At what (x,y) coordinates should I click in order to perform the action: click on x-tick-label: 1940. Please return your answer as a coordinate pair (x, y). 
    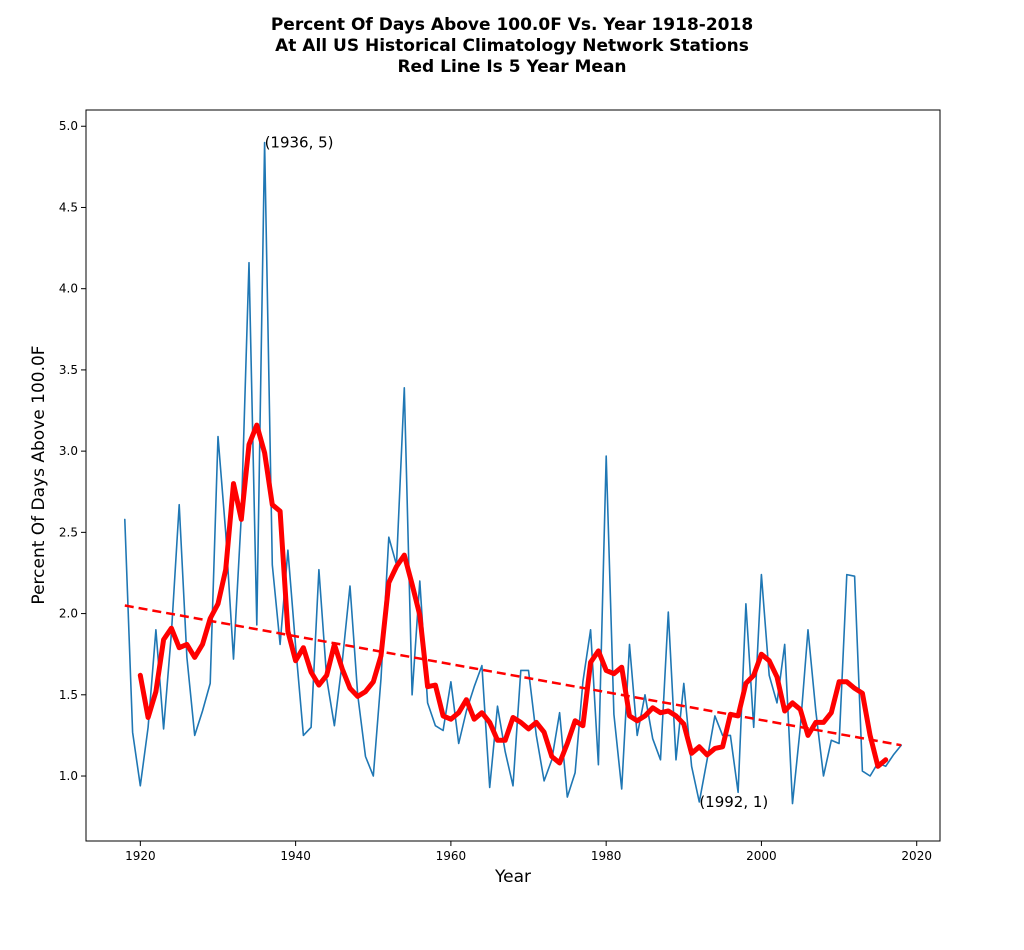
    Looking at the image, I should click on (295, 856).